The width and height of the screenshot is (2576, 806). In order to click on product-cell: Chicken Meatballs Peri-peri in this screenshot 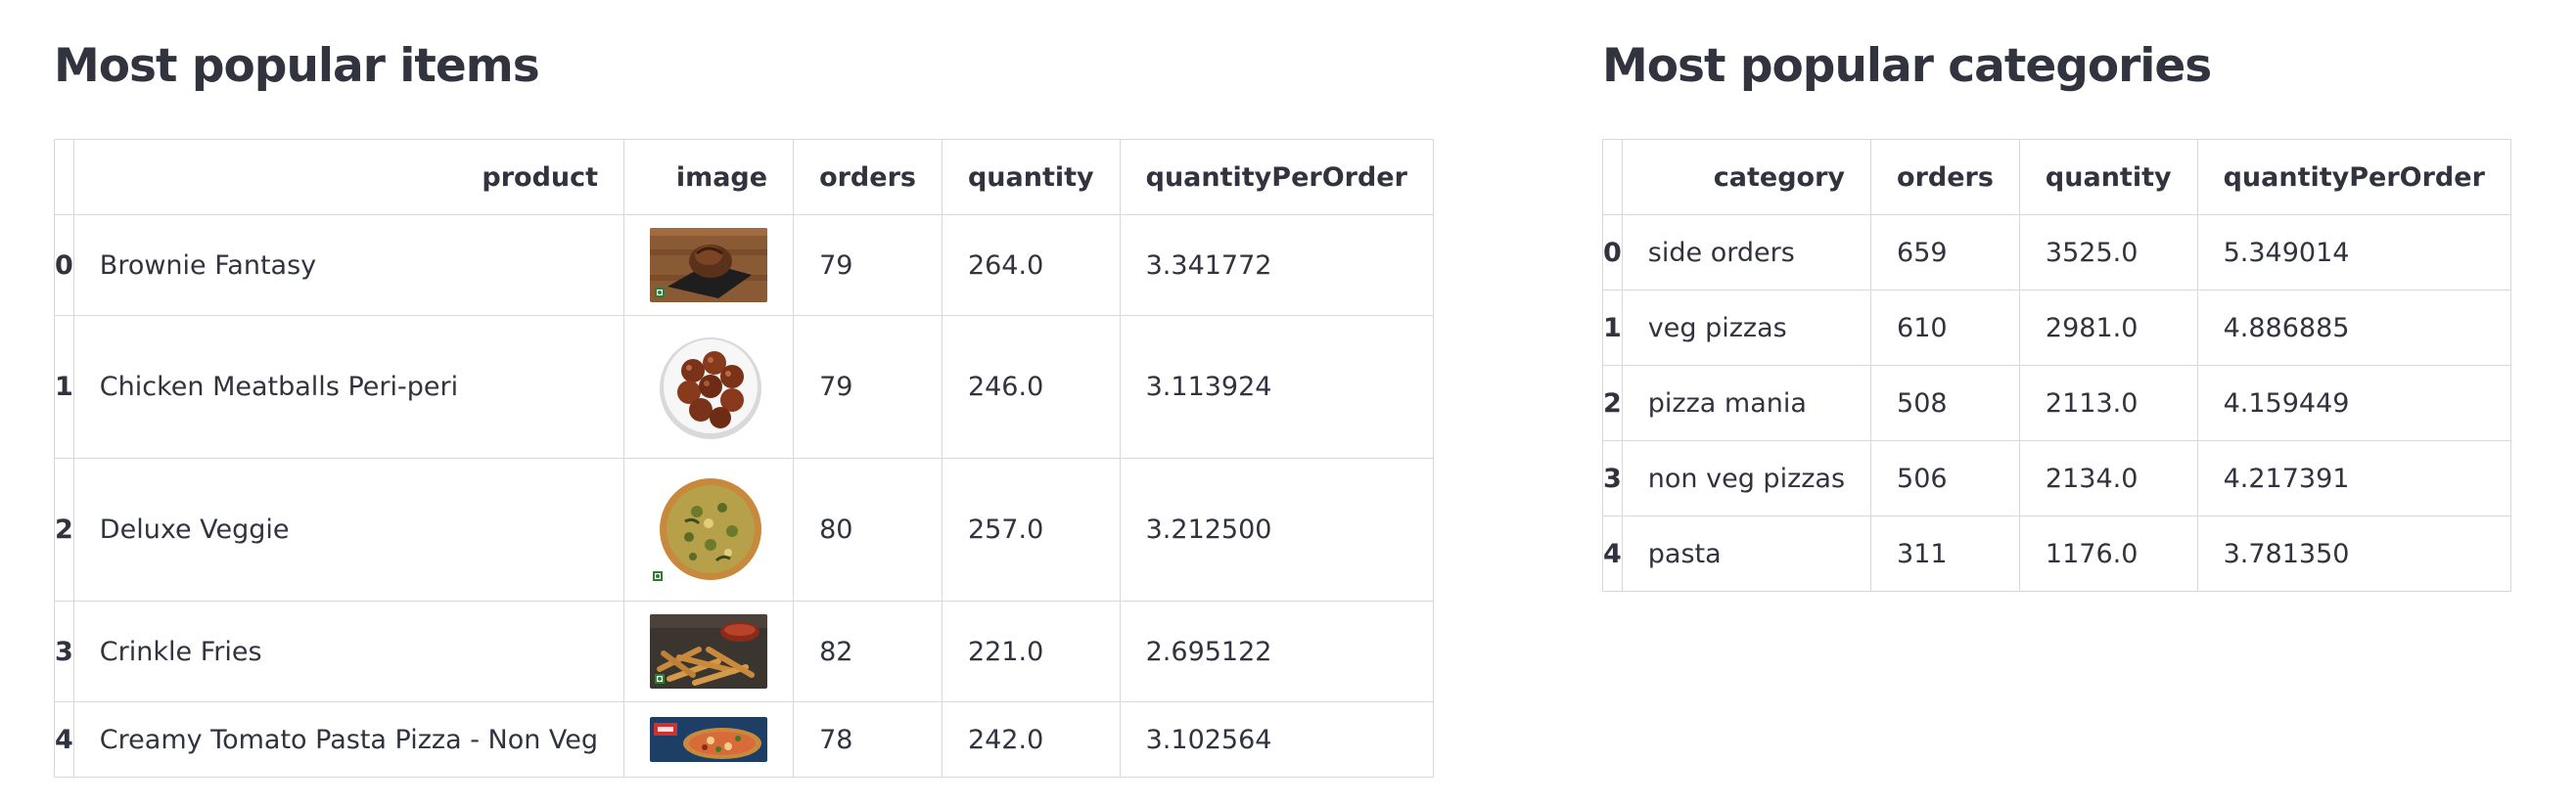, I will do `click(348, 387)`.